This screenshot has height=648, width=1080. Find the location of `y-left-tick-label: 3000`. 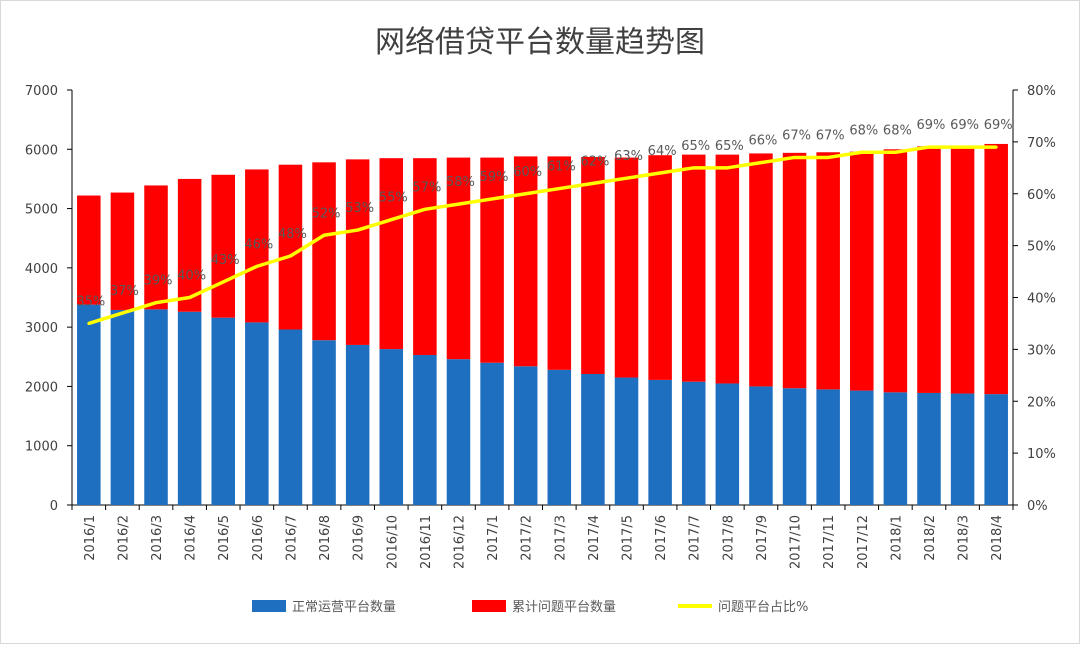

y-left-tick-label: 3000 is located at coordinates (41, 328).